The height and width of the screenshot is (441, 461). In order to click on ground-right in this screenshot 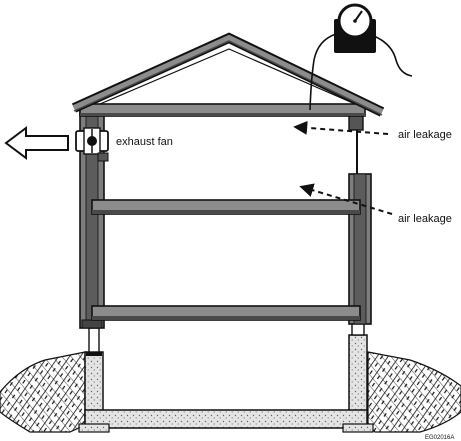, I will do `click(414, 392)`.